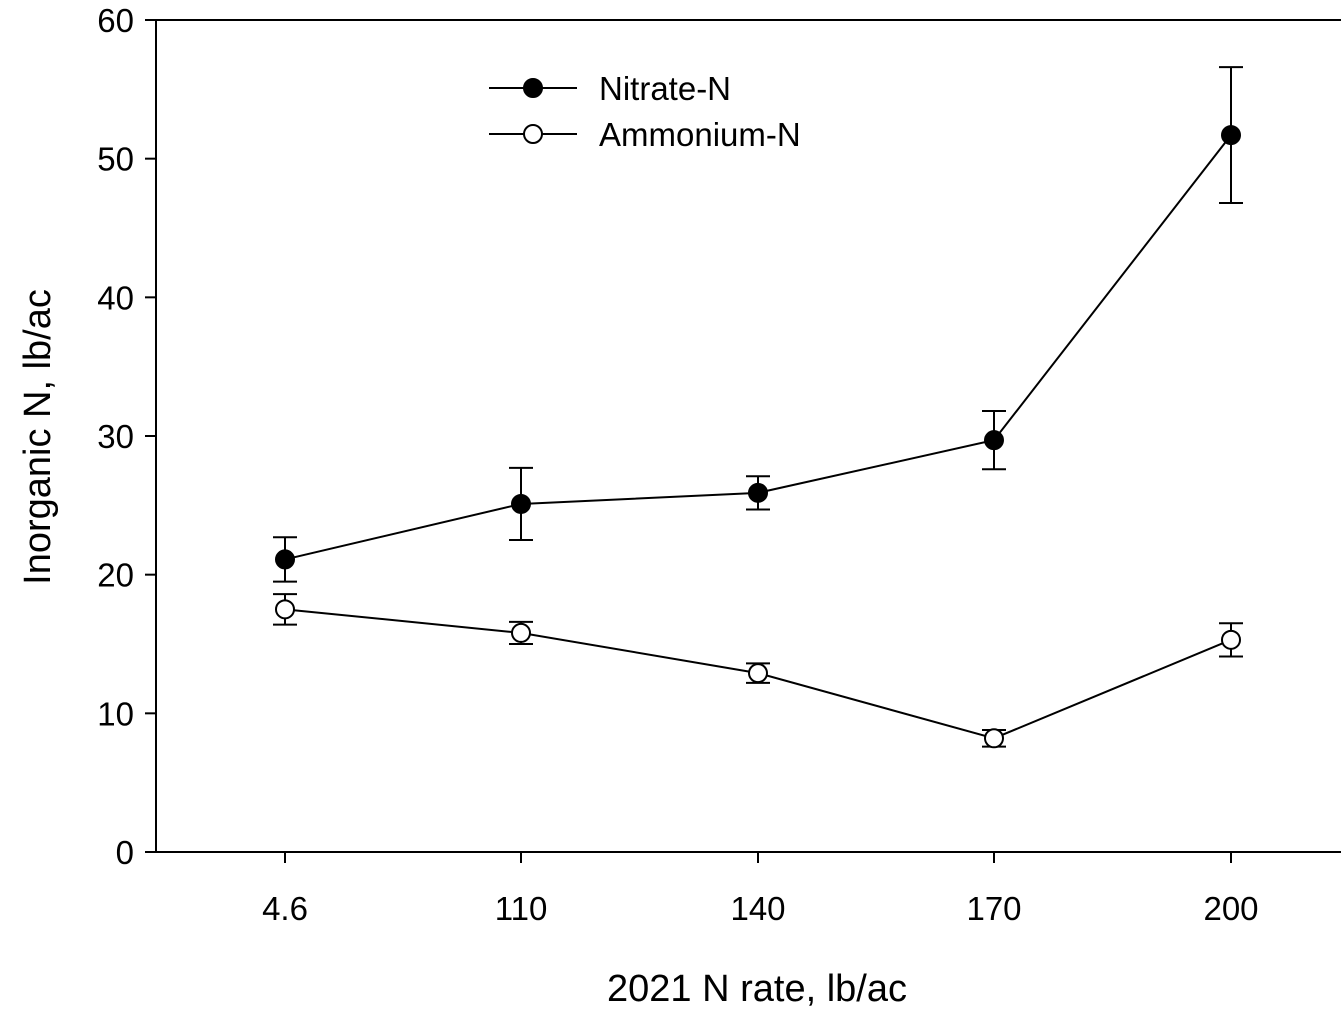 The height and width of the screenshot is (1013, 1341). Describe the element at coordinates (115, 436) in the screenshot. I see `y-tick-label: 30` at that location.